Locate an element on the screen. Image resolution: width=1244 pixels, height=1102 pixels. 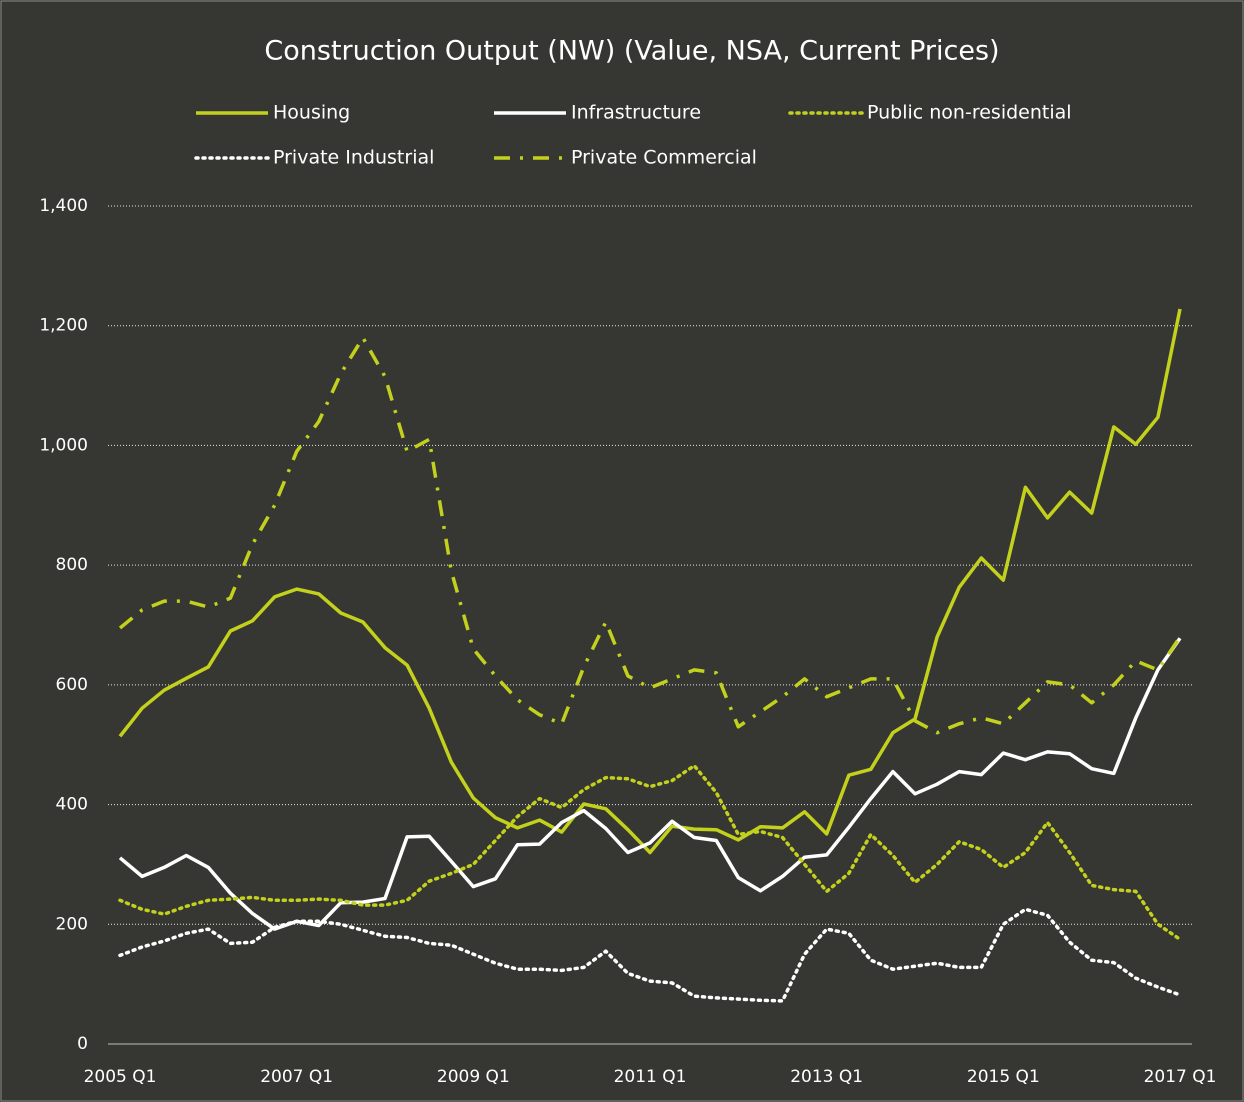
y-tick-label: 200 is located at coordinates (72, 924).